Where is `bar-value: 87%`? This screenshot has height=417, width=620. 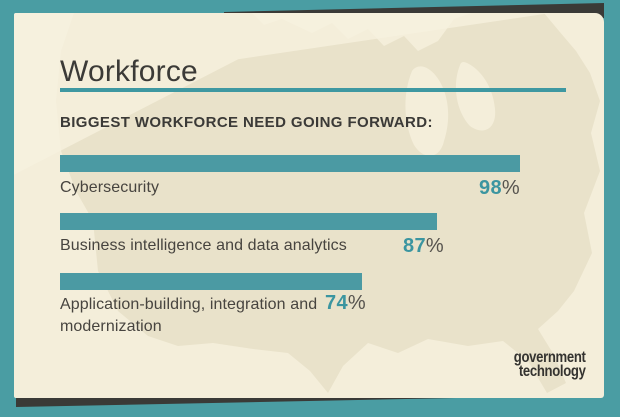 bar-value: 87% is located at coordinates (423, 246).